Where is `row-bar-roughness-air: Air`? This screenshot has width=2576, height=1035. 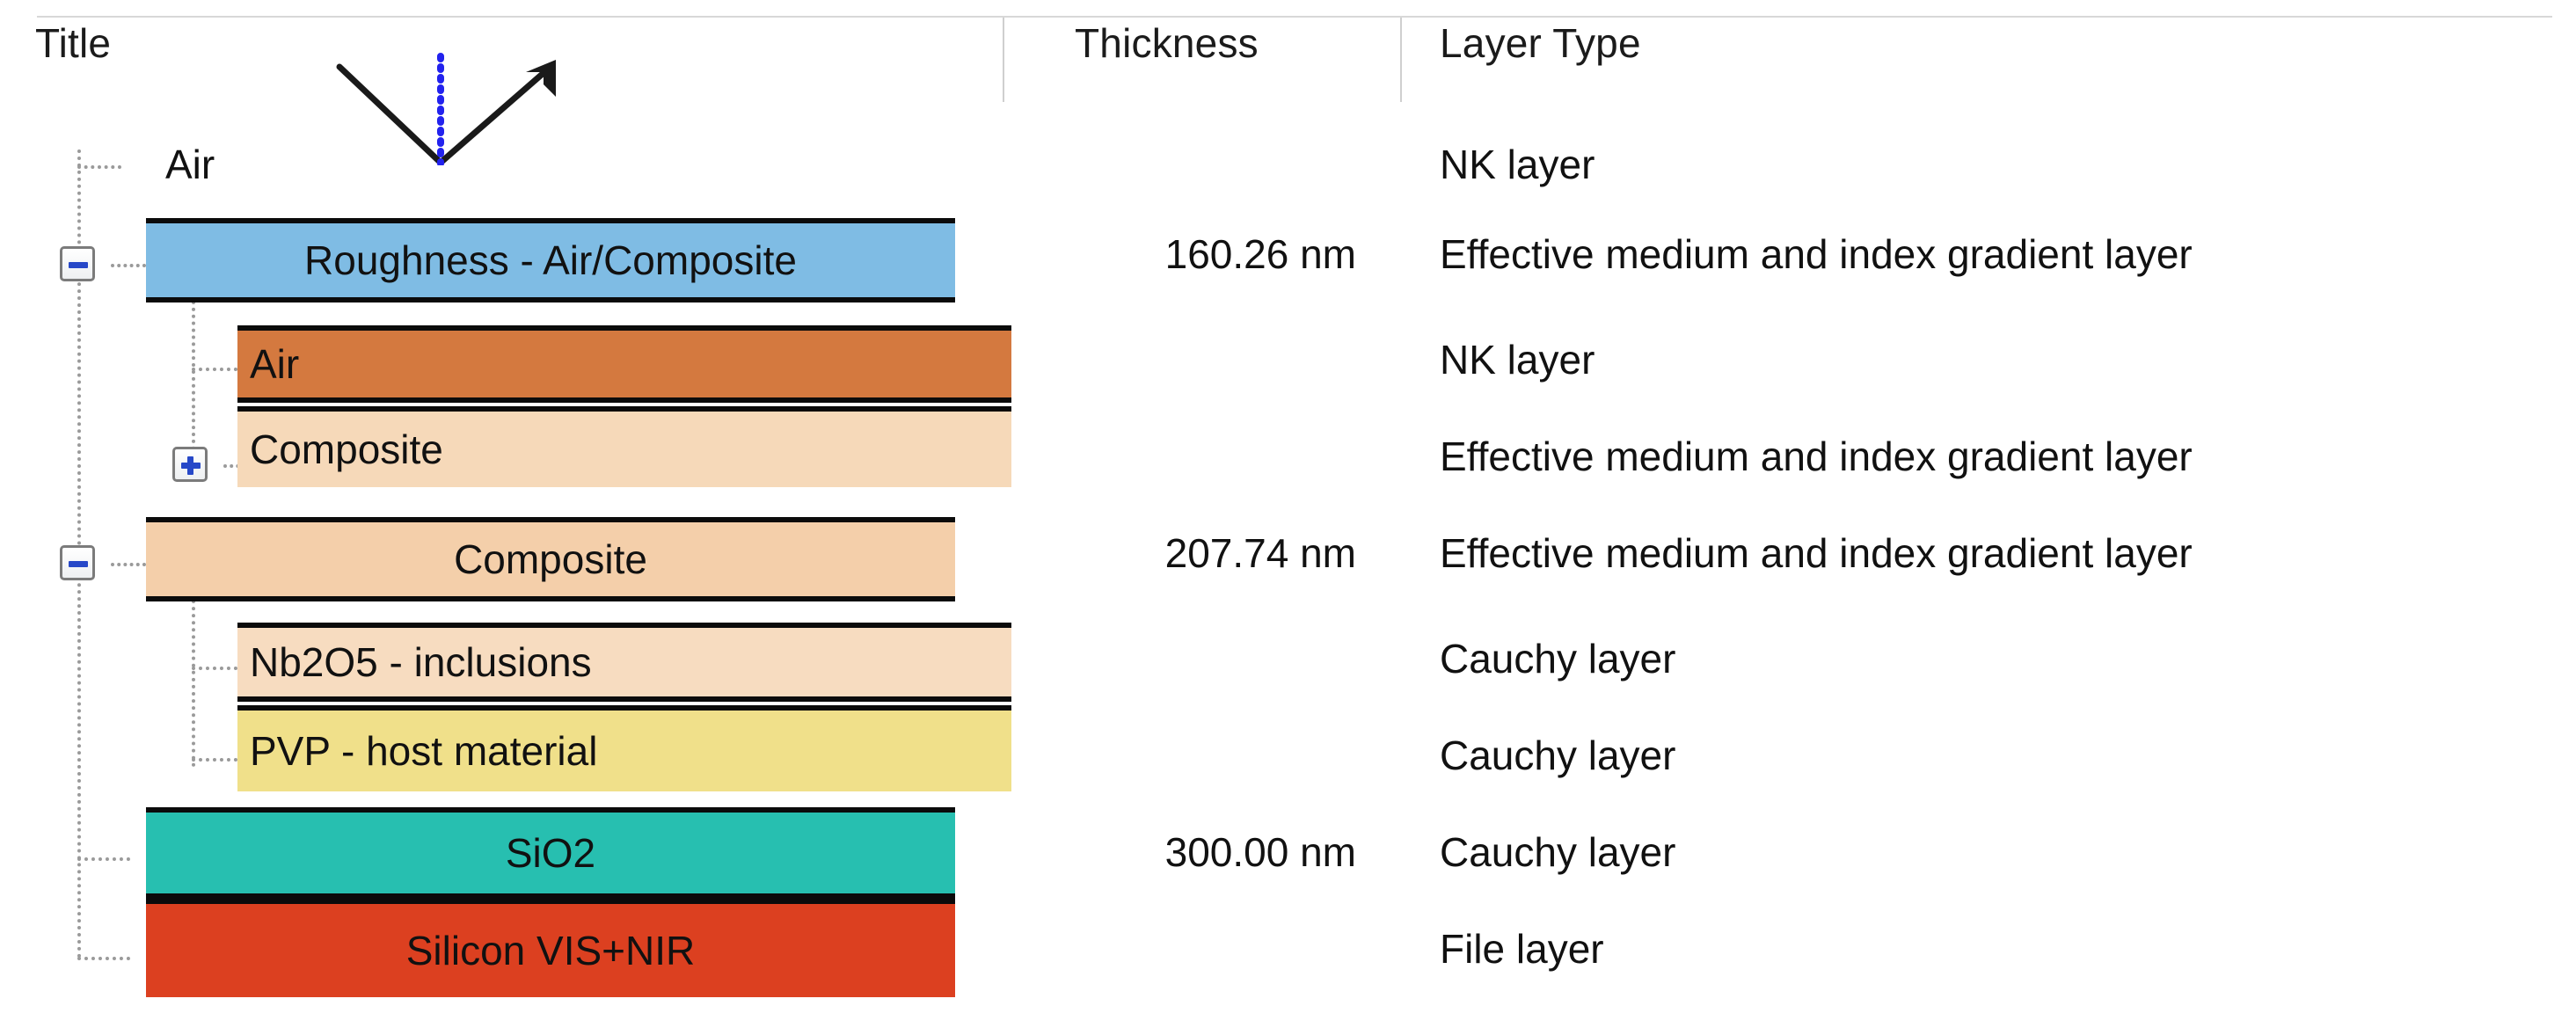
row-bar-roughness-air: Air is located at coordinates (624, 364).